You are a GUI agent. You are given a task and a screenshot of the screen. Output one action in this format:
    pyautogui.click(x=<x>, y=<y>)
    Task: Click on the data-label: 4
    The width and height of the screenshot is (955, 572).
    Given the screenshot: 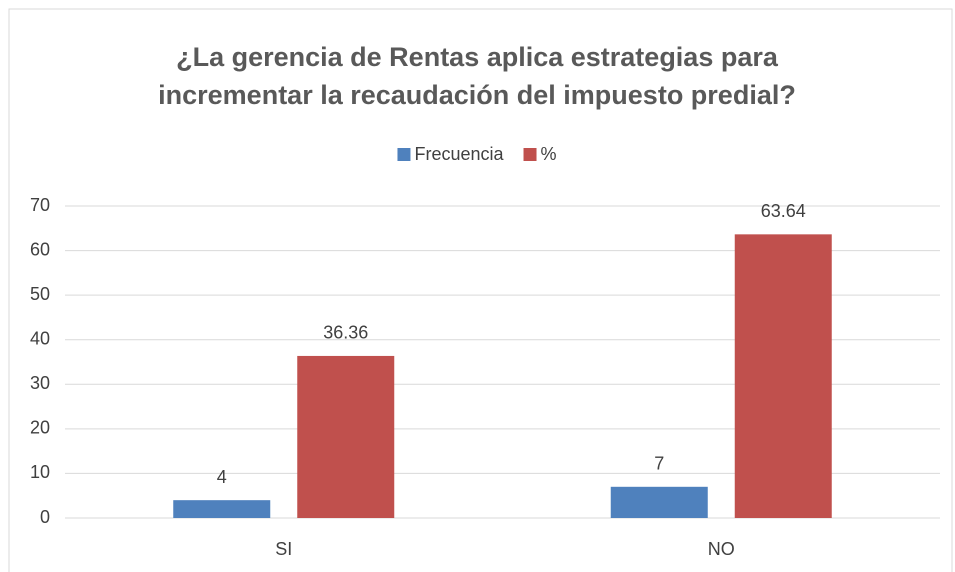 What is the action you would take?
    pyautogui.click(x=222, y=477)
    